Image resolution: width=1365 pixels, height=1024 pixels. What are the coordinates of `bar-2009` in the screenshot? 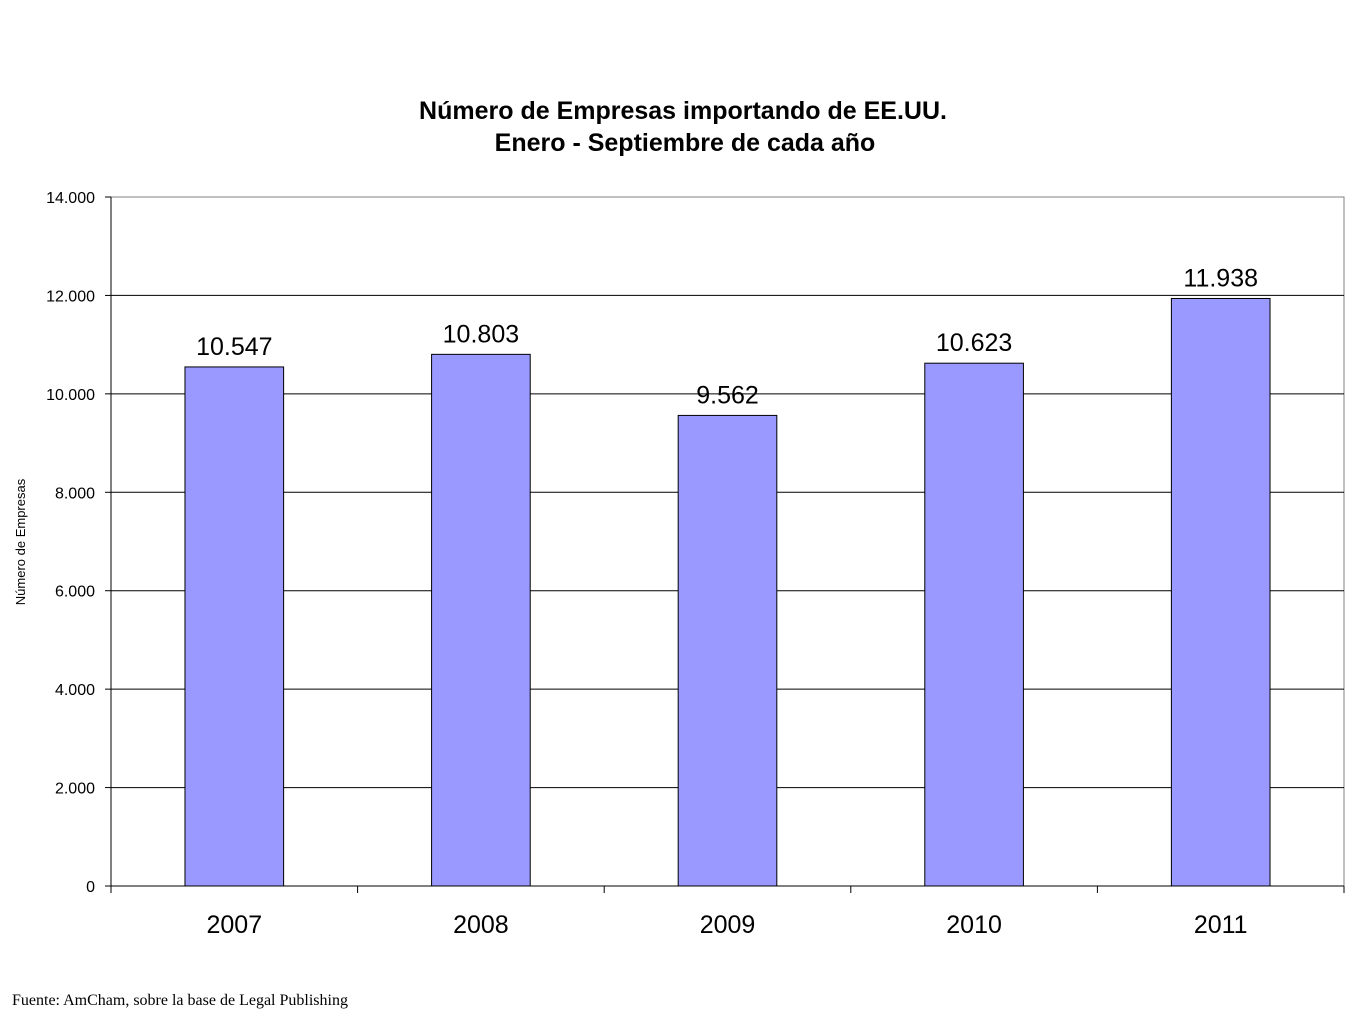 It's located at (727, 650).